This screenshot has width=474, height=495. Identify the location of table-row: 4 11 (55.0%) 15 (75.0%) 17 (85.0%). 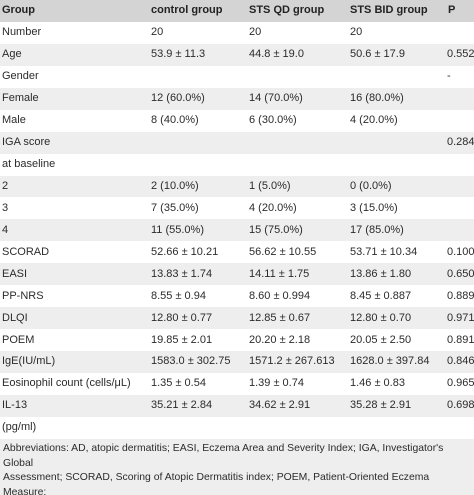
(237, 230).